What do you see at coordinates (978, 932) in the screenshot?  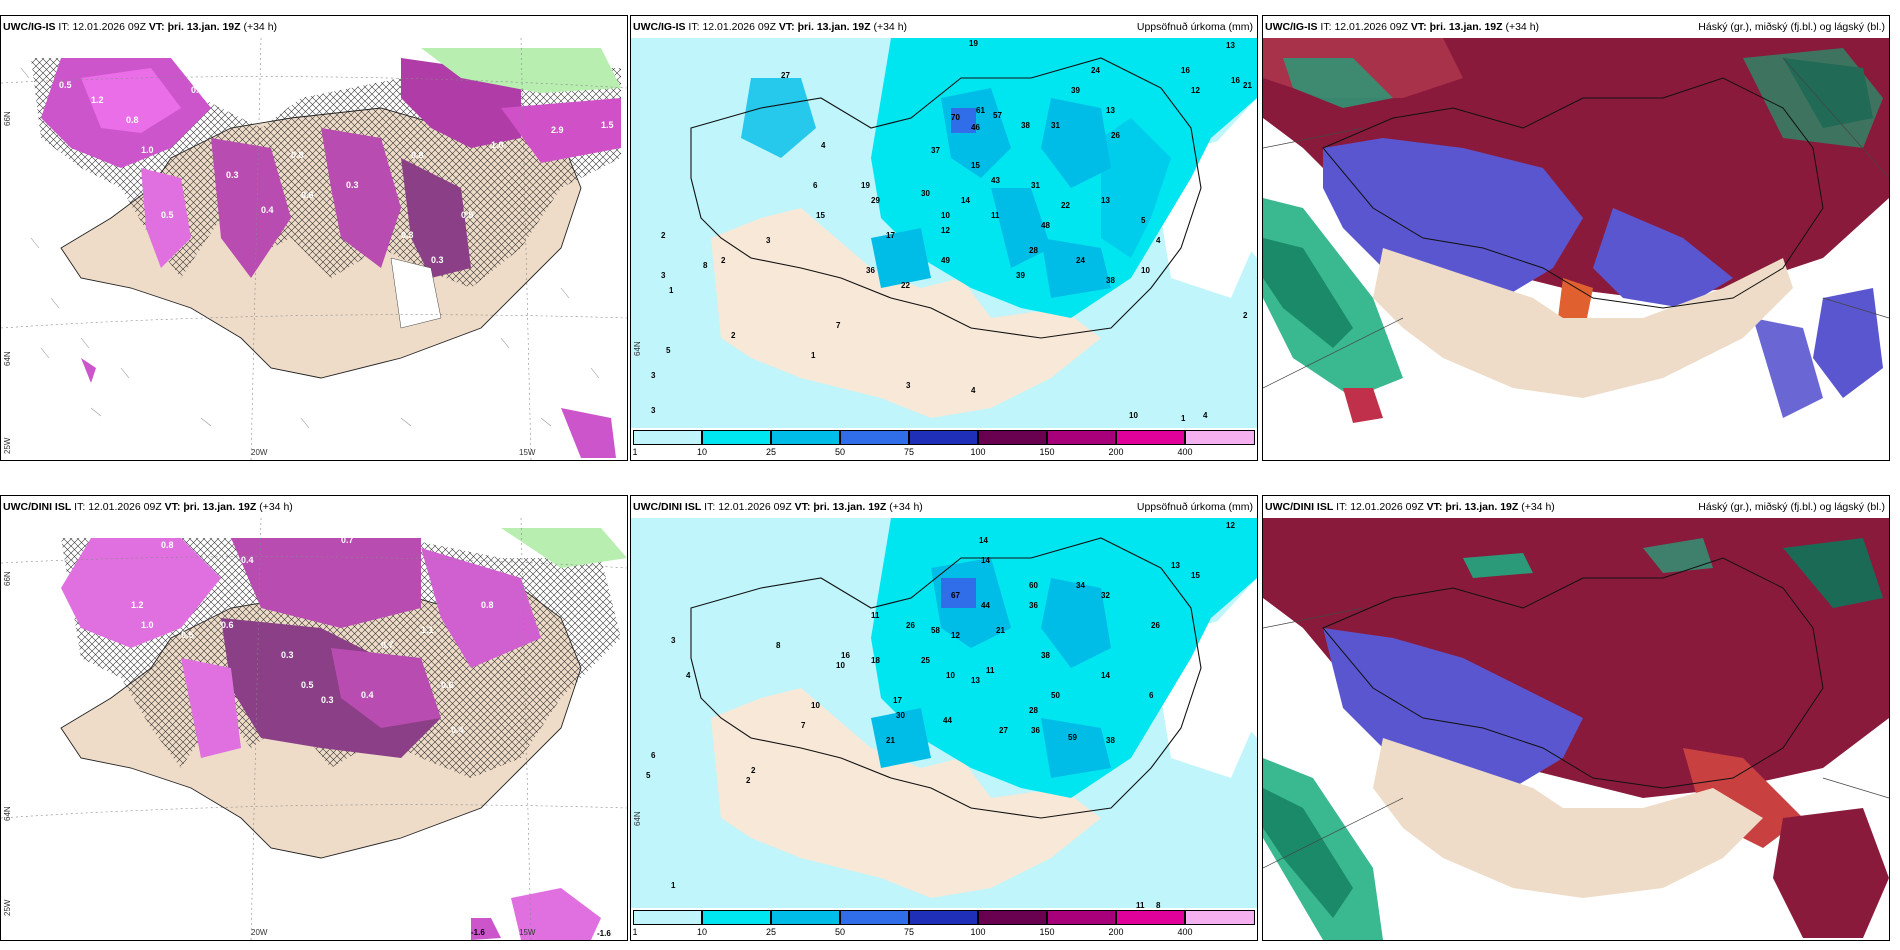 I see `colorbar-tick: 100` at bounding box center [978, 932].